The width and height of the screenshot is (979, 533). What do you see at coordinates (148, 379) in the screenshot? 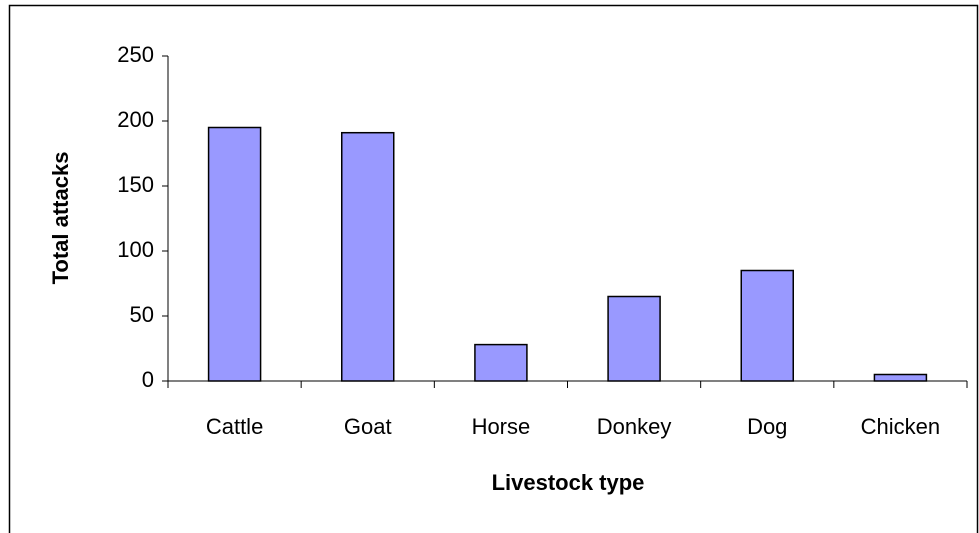
I see `y-tick-label: 0` at bounding box center [148, 379].